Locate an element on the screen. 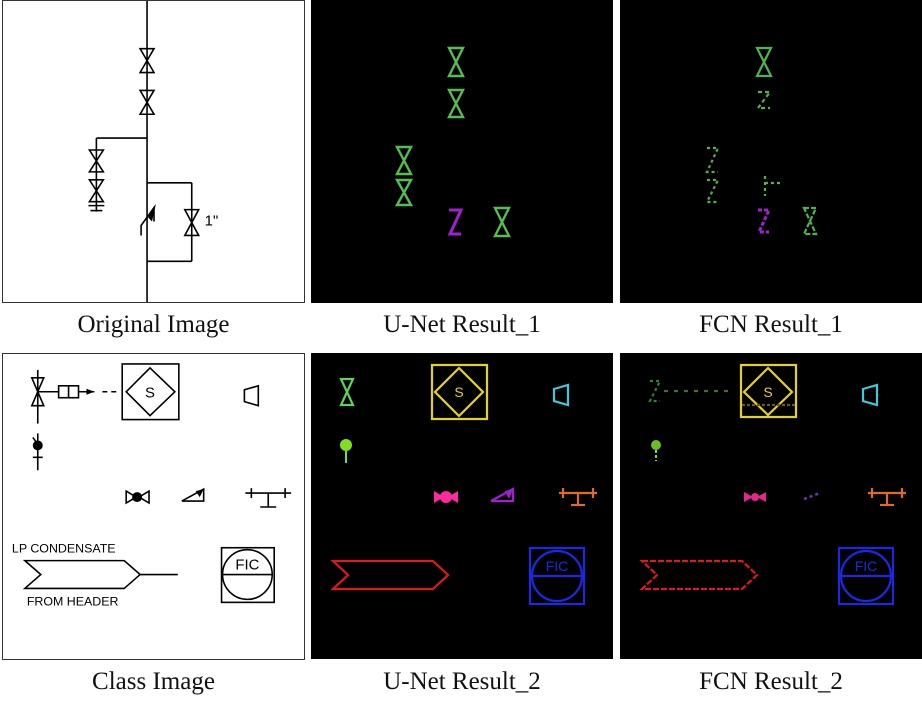 Image resolution: width=922 pixels, height=720 pixels. unet-result-2-panel: S FIC is located at coordinates (462, 506).